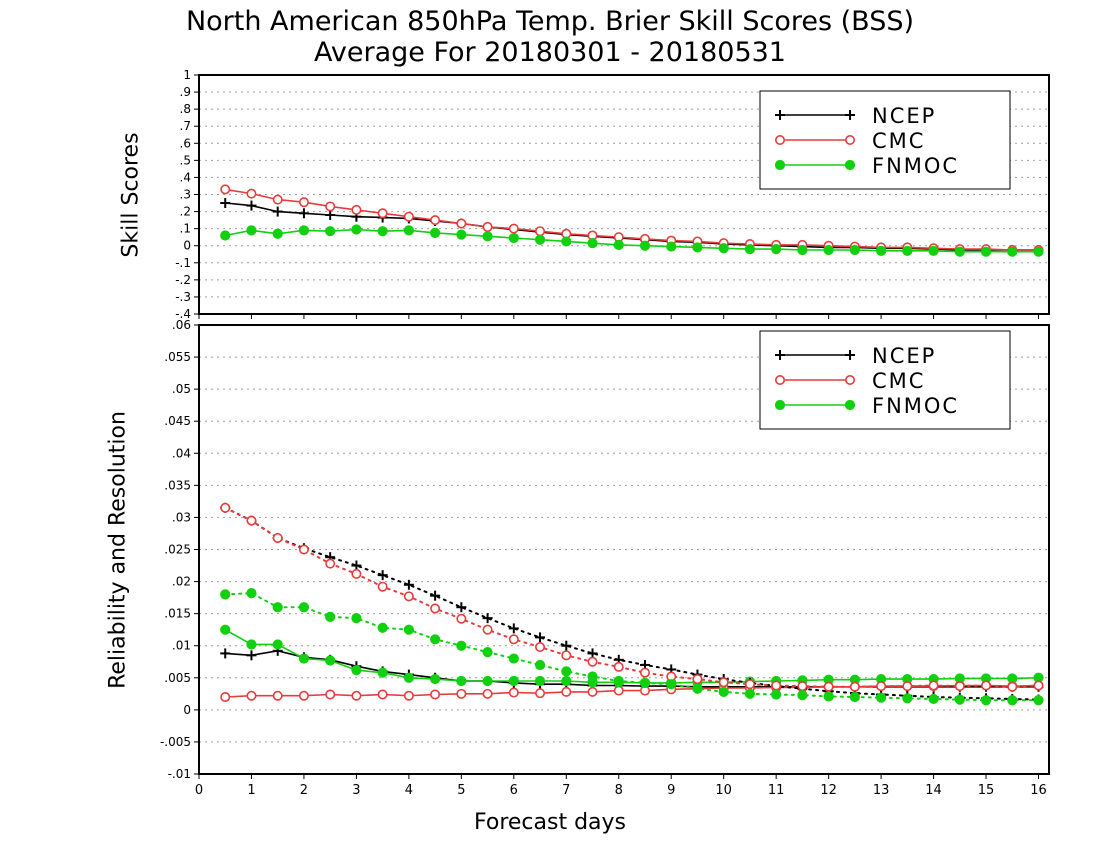 The height and width of the screenshot is (850, 1100). I want to click on top-y-tick-label: .1, so click(185, 229).